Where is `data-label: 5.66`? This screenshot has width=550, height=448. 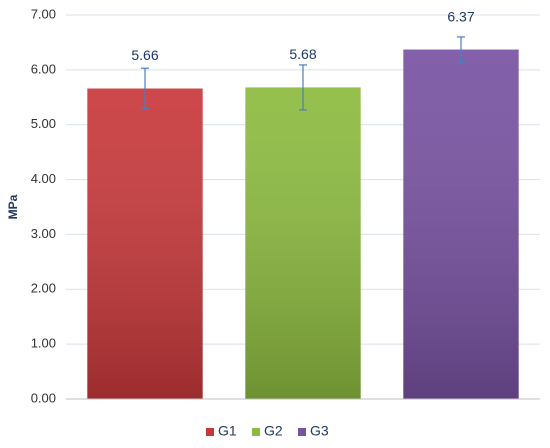 data-label: 5.66 is located at coordinates (144, 55).